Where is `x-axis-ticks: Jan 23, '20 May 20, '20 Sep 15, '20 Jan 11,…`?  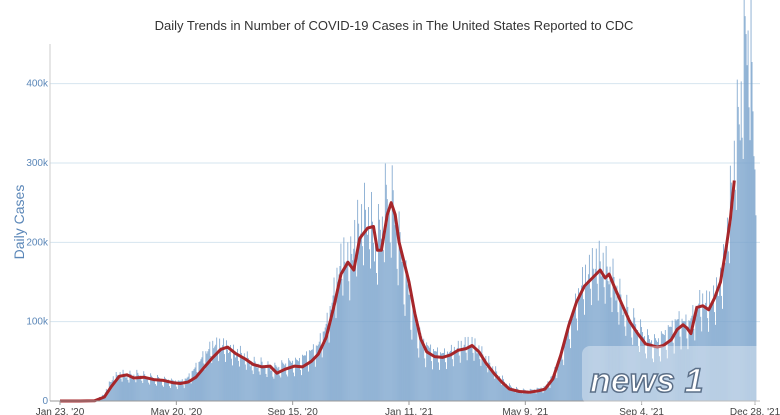
x-axis-ticks: Jan 23, '20 May 20, '20 Sep 15, '20 Jan 11,… is located at coordinates (408, 408).